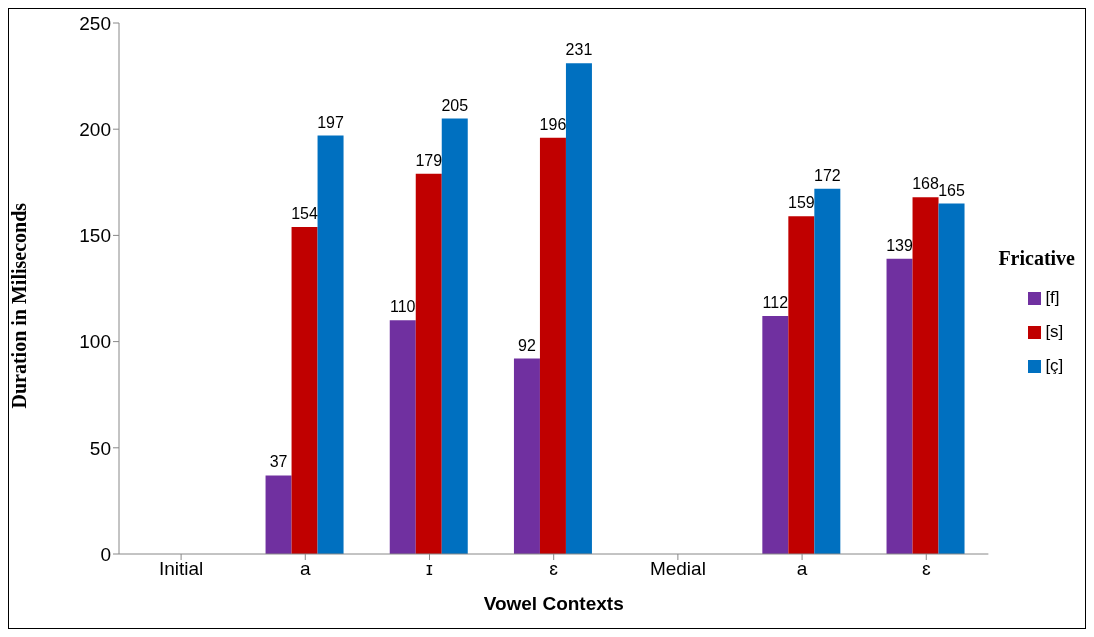  What do you see at coordinates (181, 569) in the screenshot?
I see `x-tick-label: Initial` at bounding box center [181, 569].